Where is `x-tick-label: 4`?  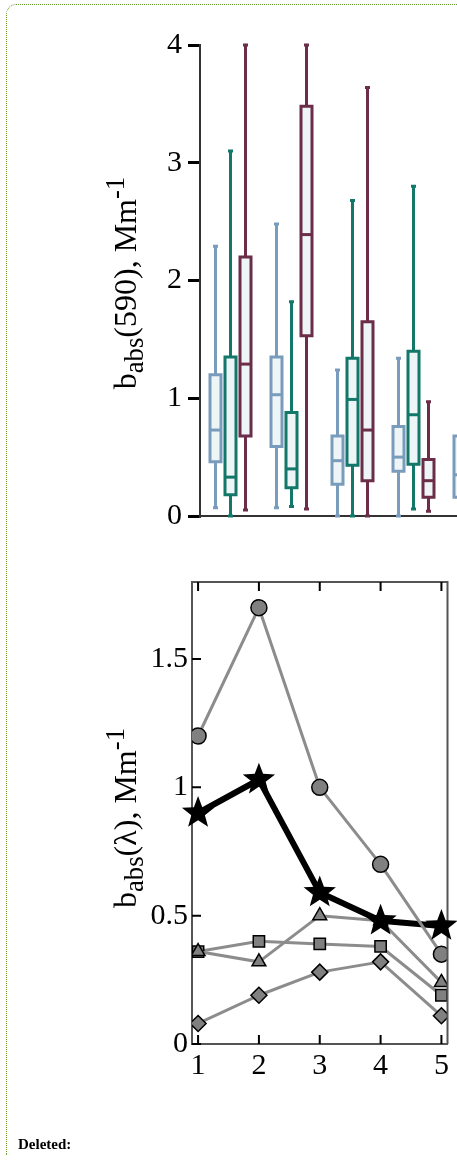 x-tick-label: 4 is located at coordinates (381, 1063).